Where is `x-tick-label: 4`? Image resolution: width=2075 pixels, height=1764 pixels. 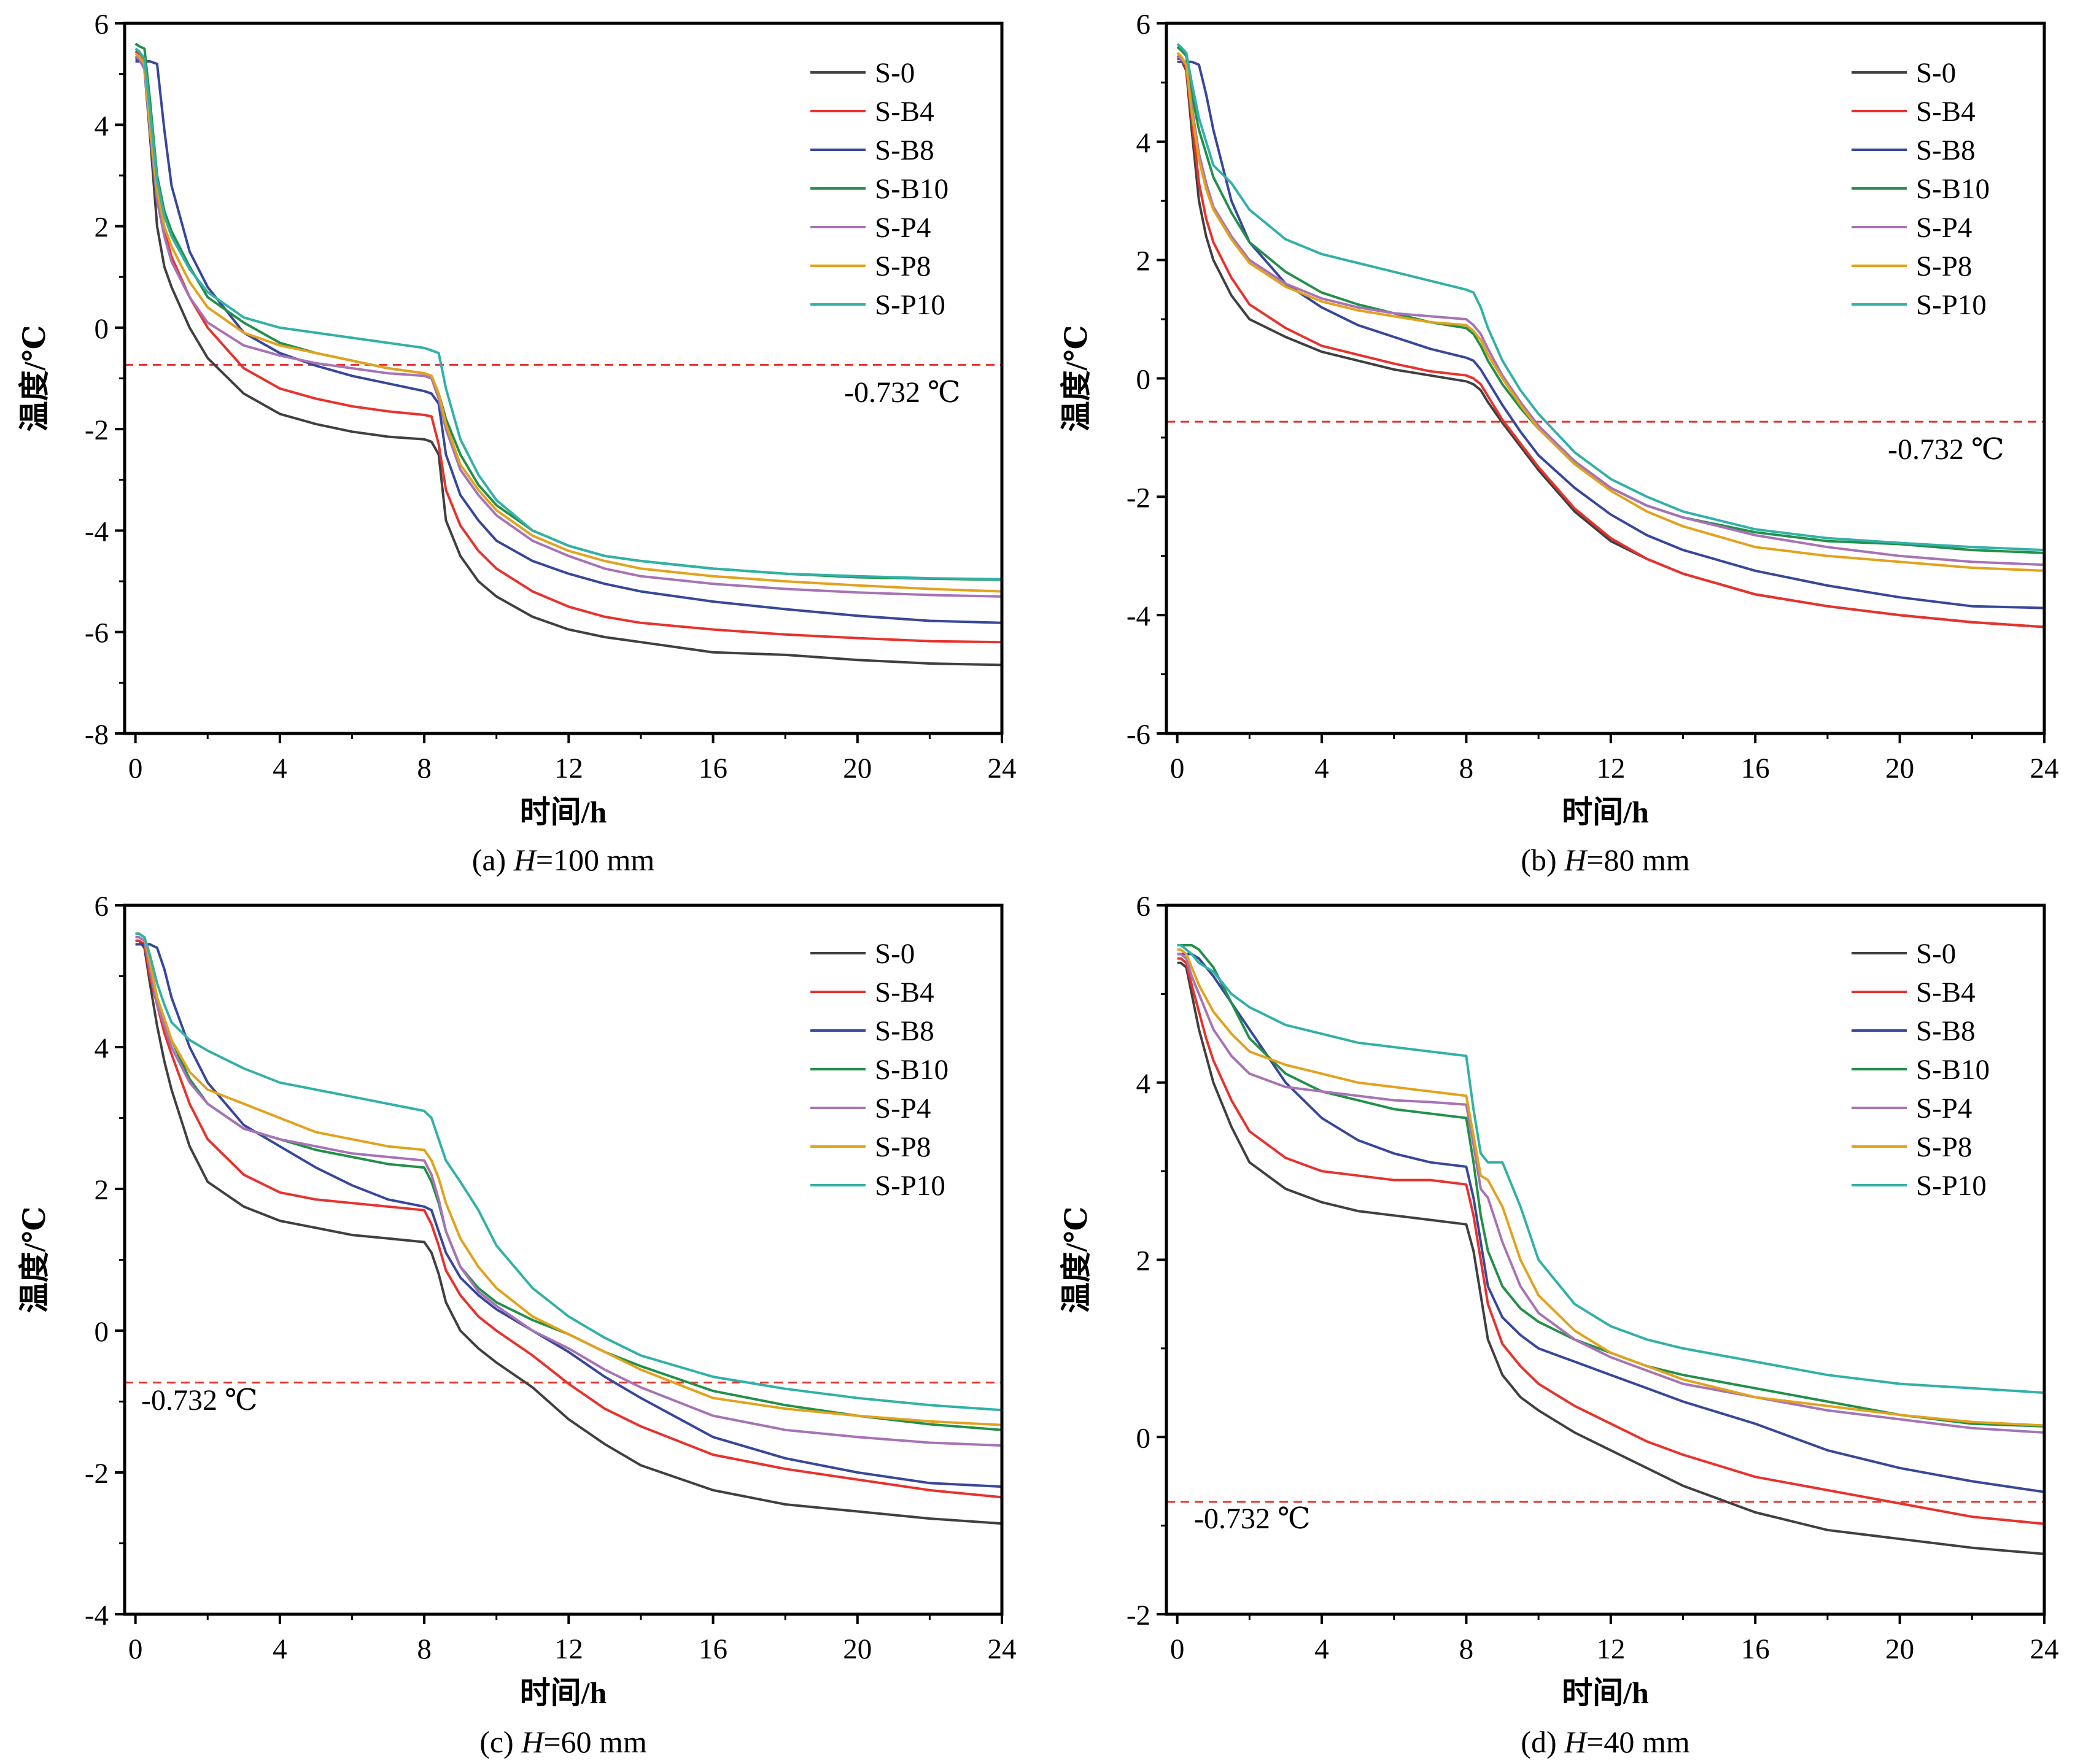
x-tick-label: 4 is located at coordinates (1321, 1649).